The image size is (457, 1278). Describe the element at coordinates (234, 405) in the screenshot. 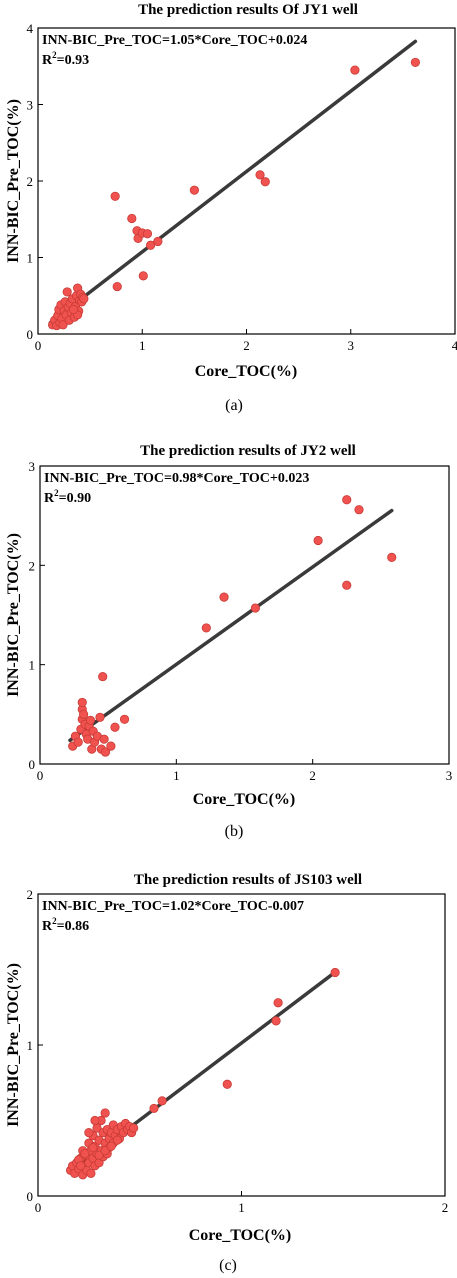

I see `figure-caption: (a)` at that location.